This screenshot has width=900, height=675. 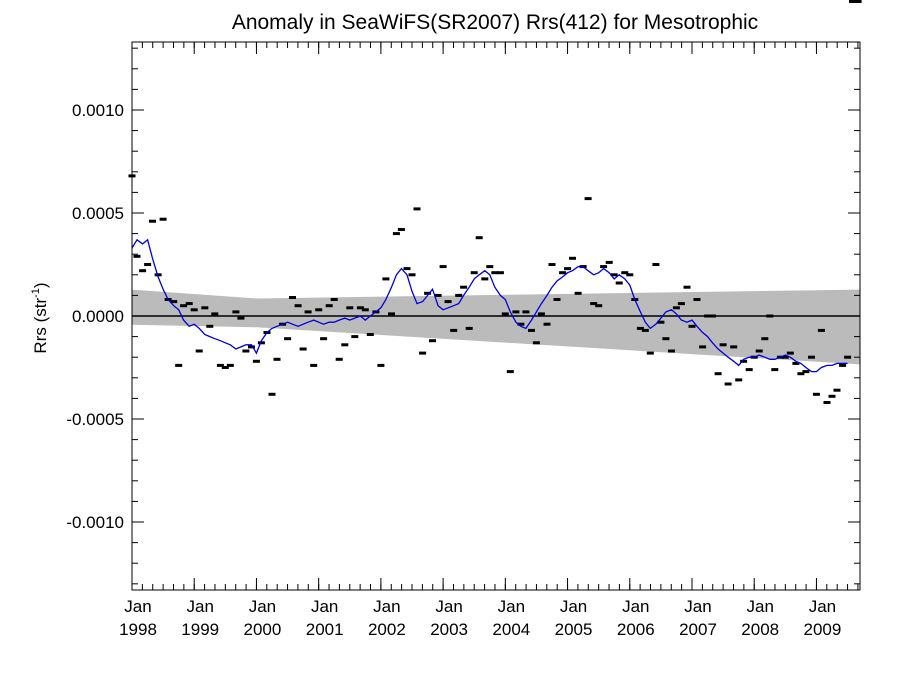 What do you see at coordinates (95, 419) in the screenshot?
I see `y-tick-label: -0.0005` at bounding box center [95, 419].